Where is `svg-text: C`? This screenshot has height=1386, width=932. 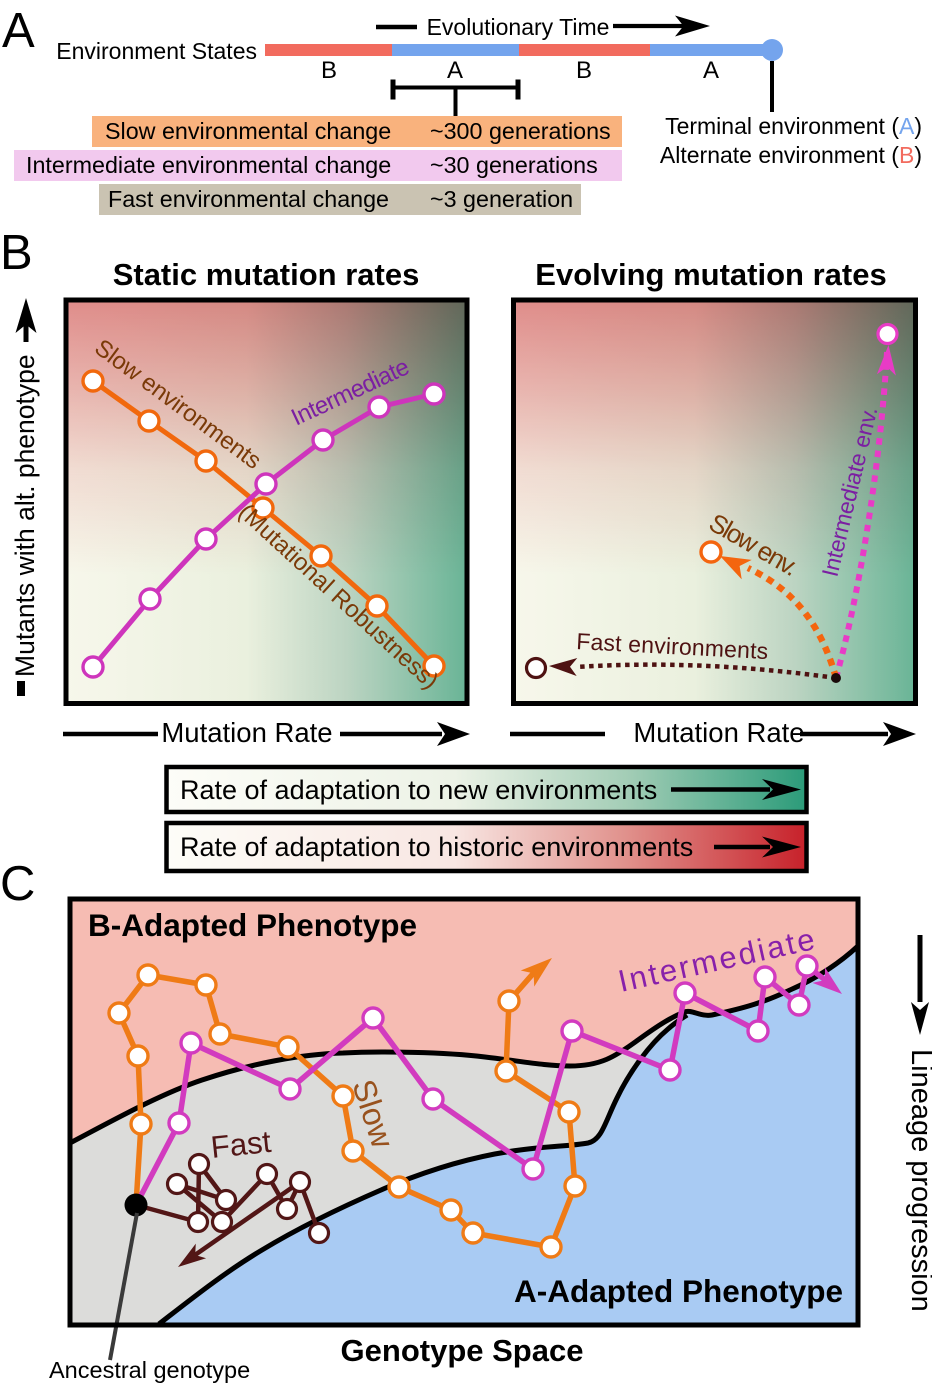
svg-text: C is located at coordinates (17, 884).